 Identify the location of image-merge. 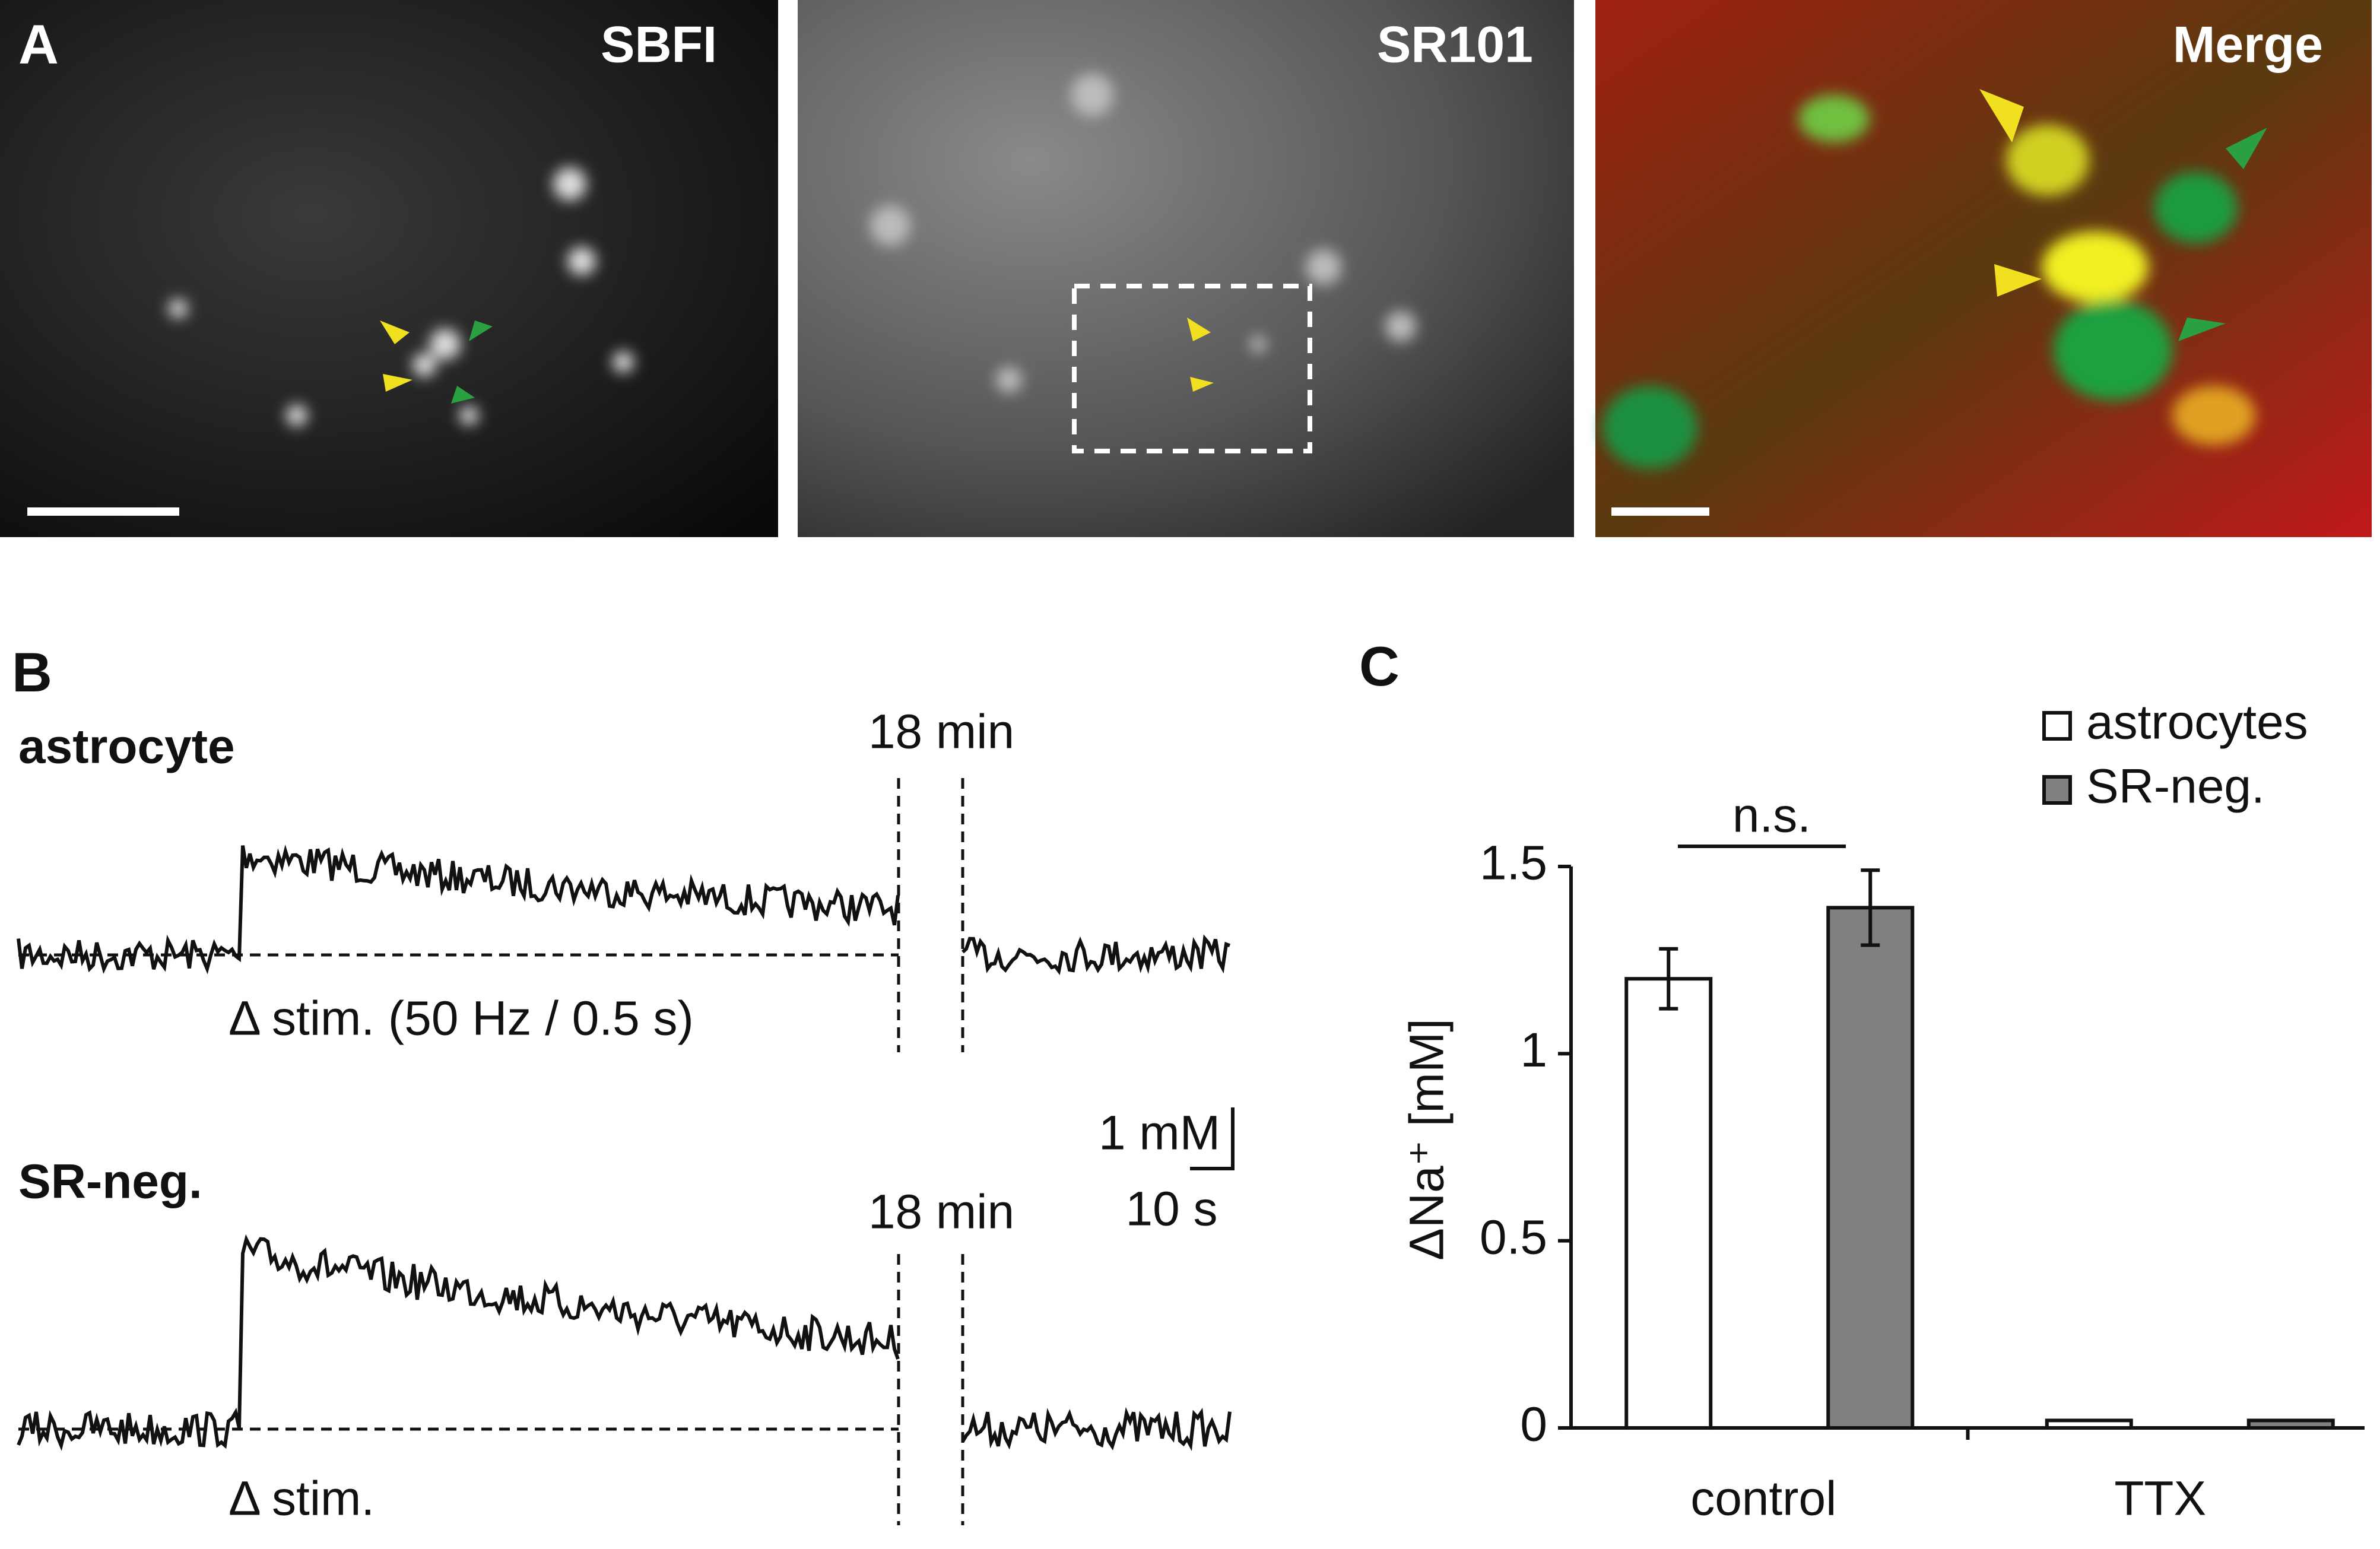
(1983, 268).